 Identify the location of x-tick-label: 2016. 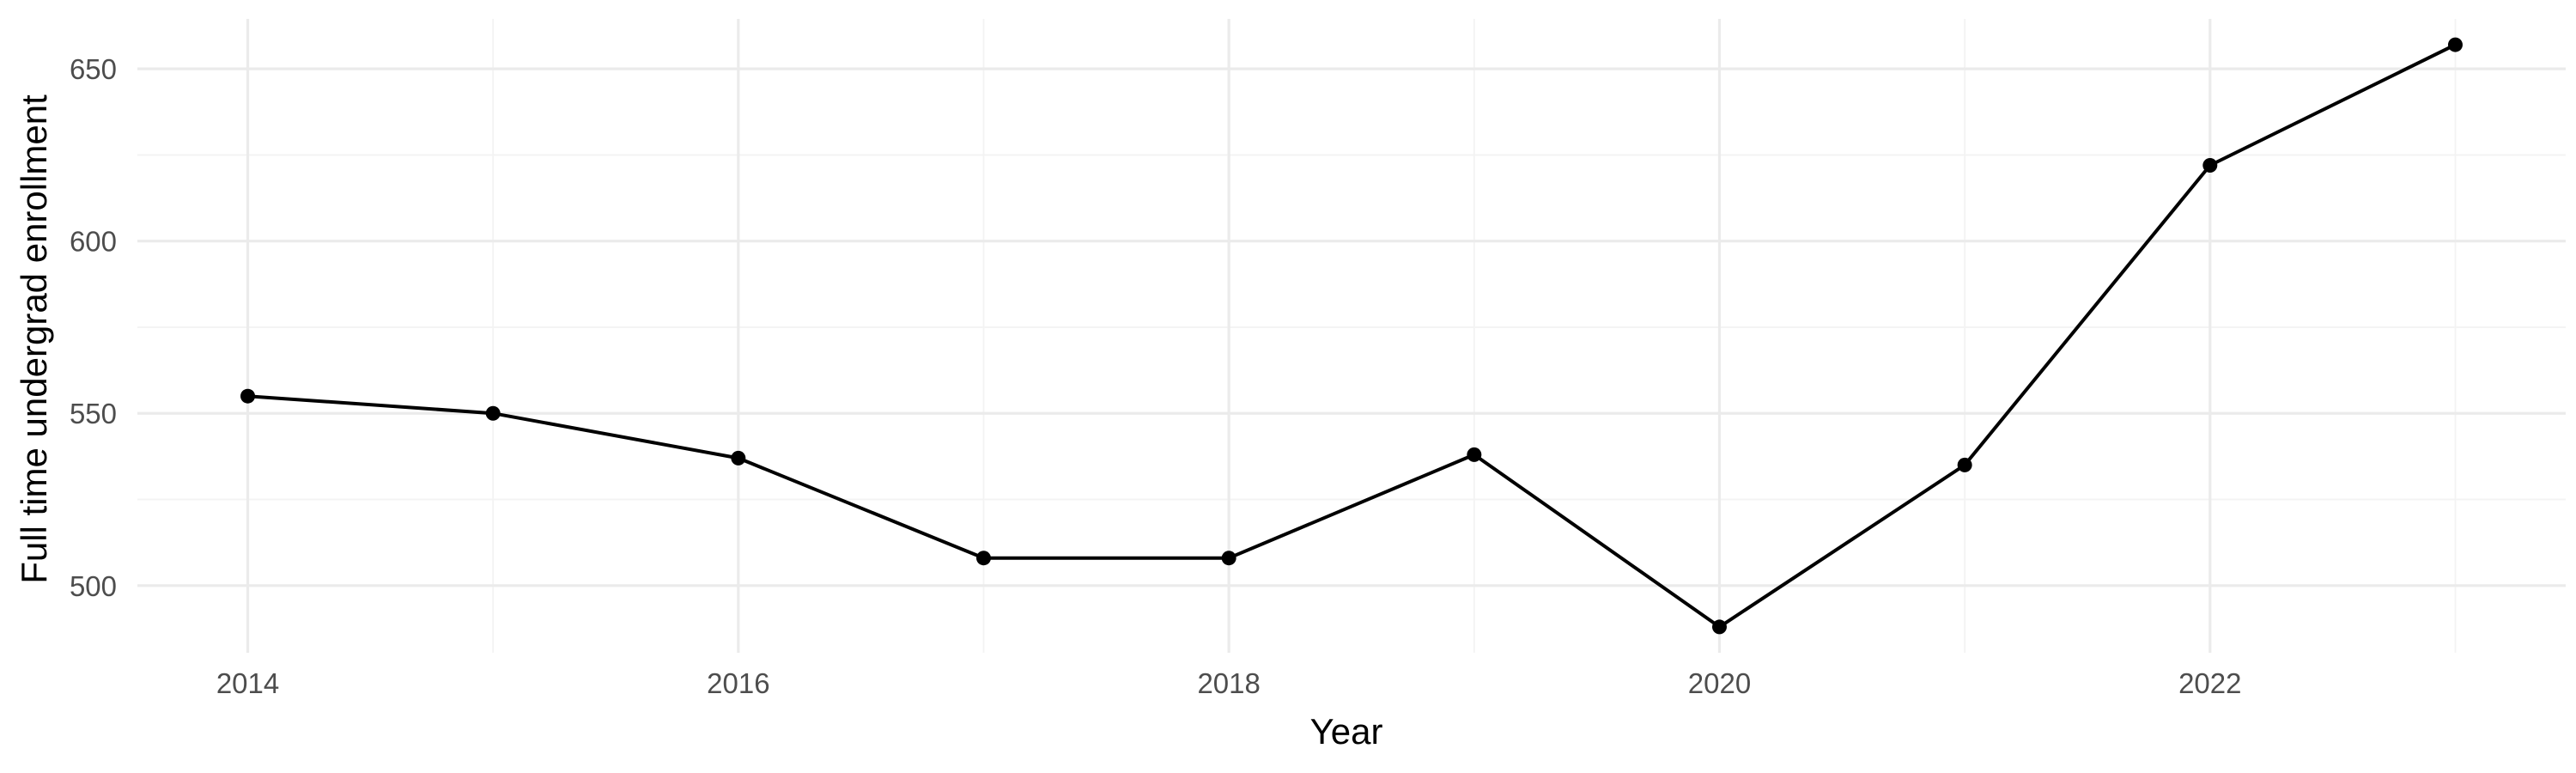
(738, 683).